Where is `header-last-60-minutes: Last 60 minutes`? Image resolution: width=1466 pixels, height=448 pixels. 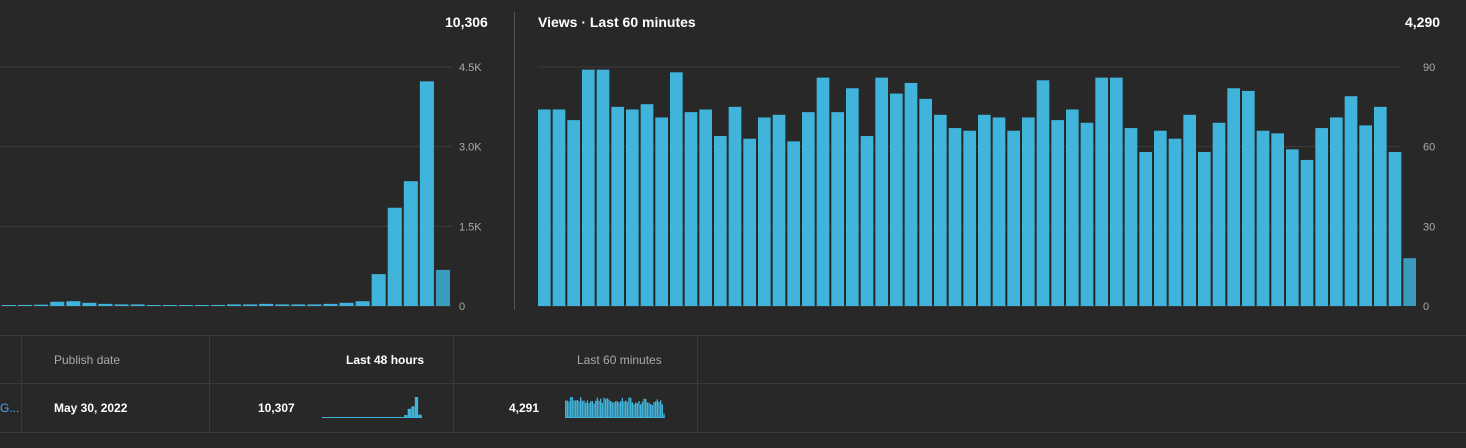 header-last-60-minutes: Last 60 minutes is located at coordinates (619, 360).